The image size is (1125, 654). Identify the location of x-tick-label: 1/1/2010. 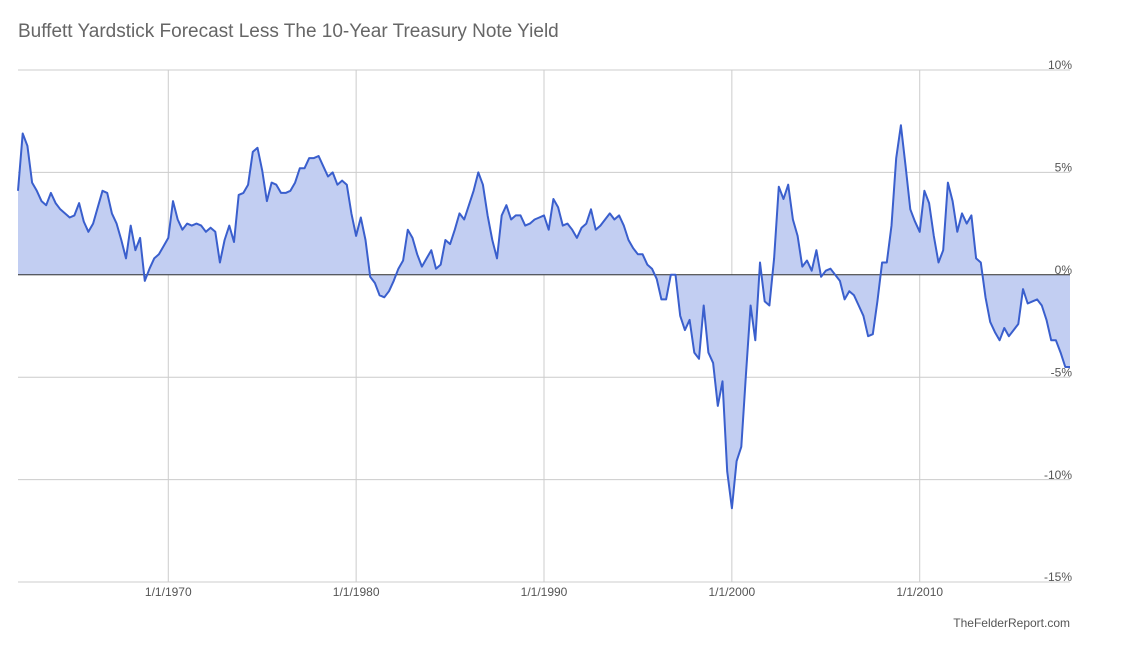
(919, 592).